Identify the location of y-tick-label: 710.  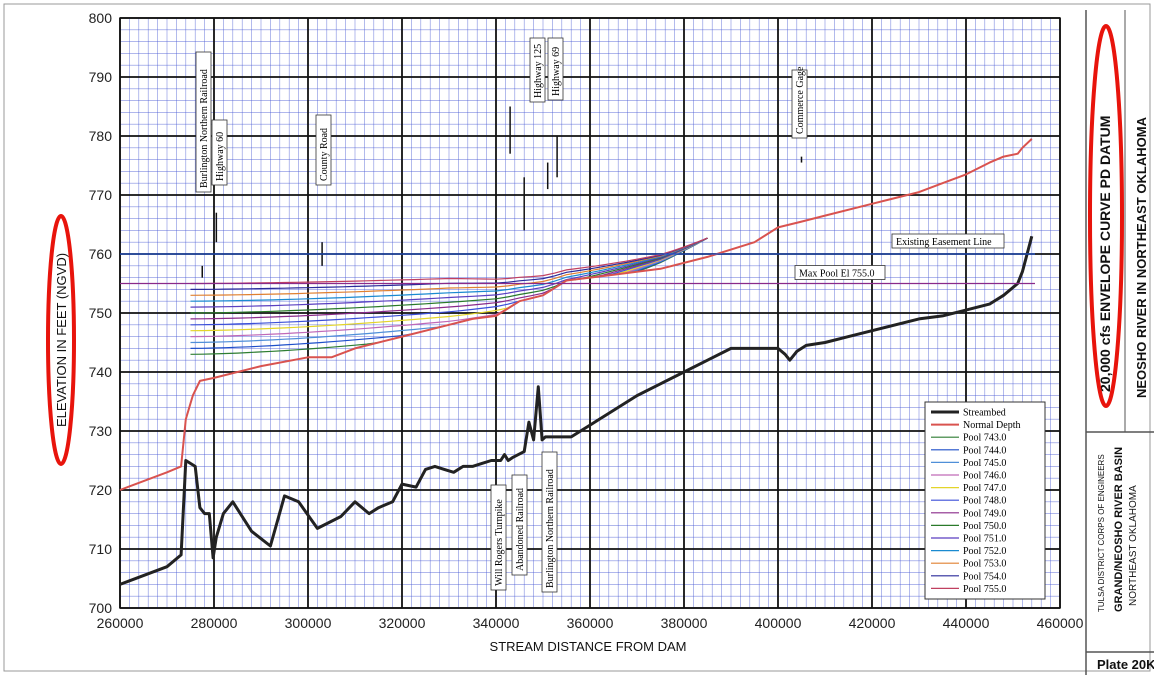
(101, 549).